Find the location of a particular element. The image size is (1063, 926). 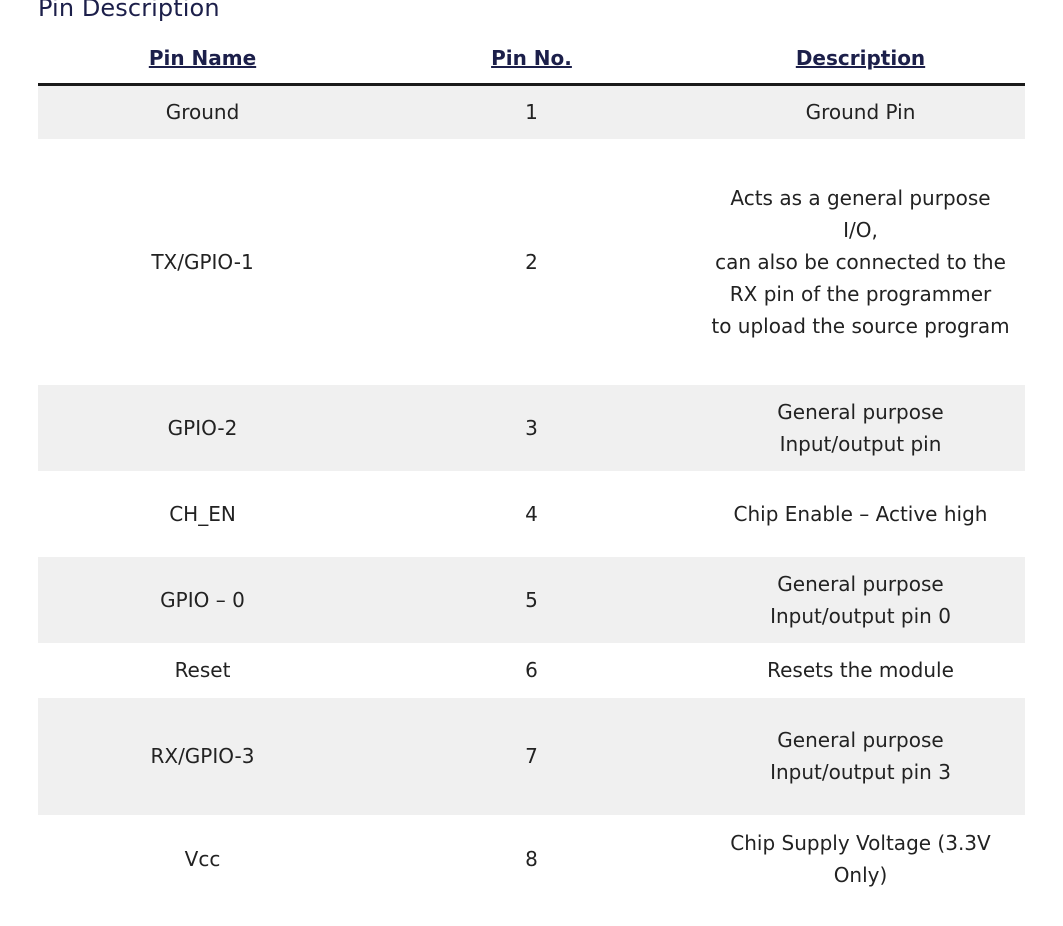

pin-number-cell: 7 is located at coordinates (531, 756).